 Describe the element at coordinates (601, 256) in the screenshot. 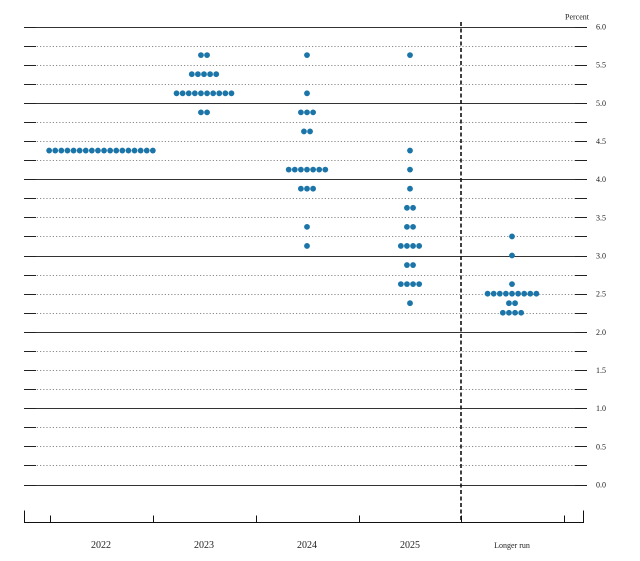

I see `y-tick-label: 3.0` at that location.